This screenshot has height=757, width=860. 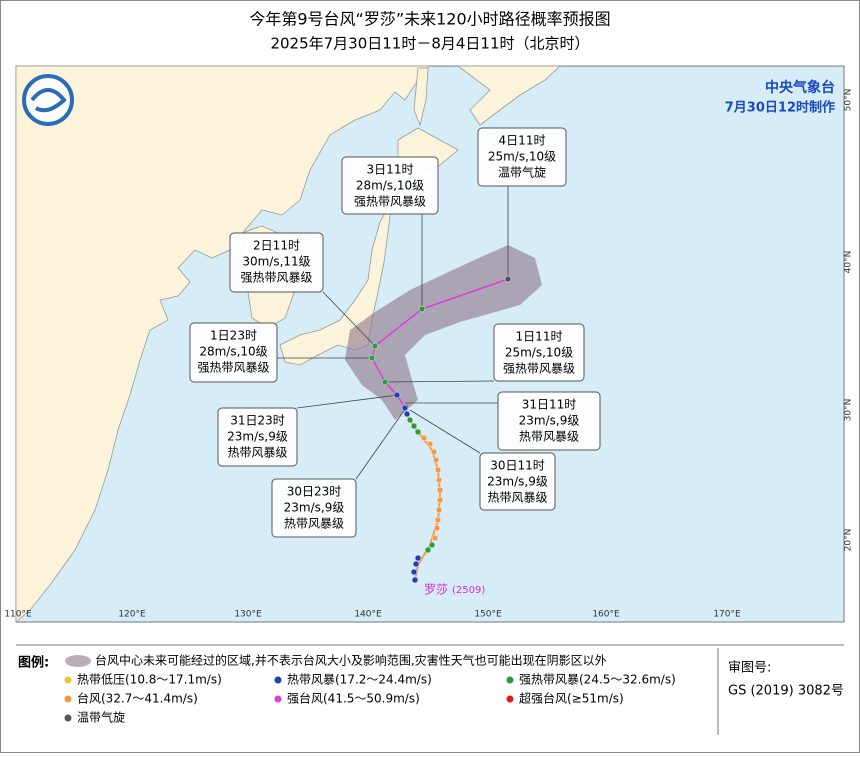 What do you see at coordinates (571, 698) in the screenshot?
I see `legend-label: 超强台风(≥51m/s)` at bounding box center [571, 698].